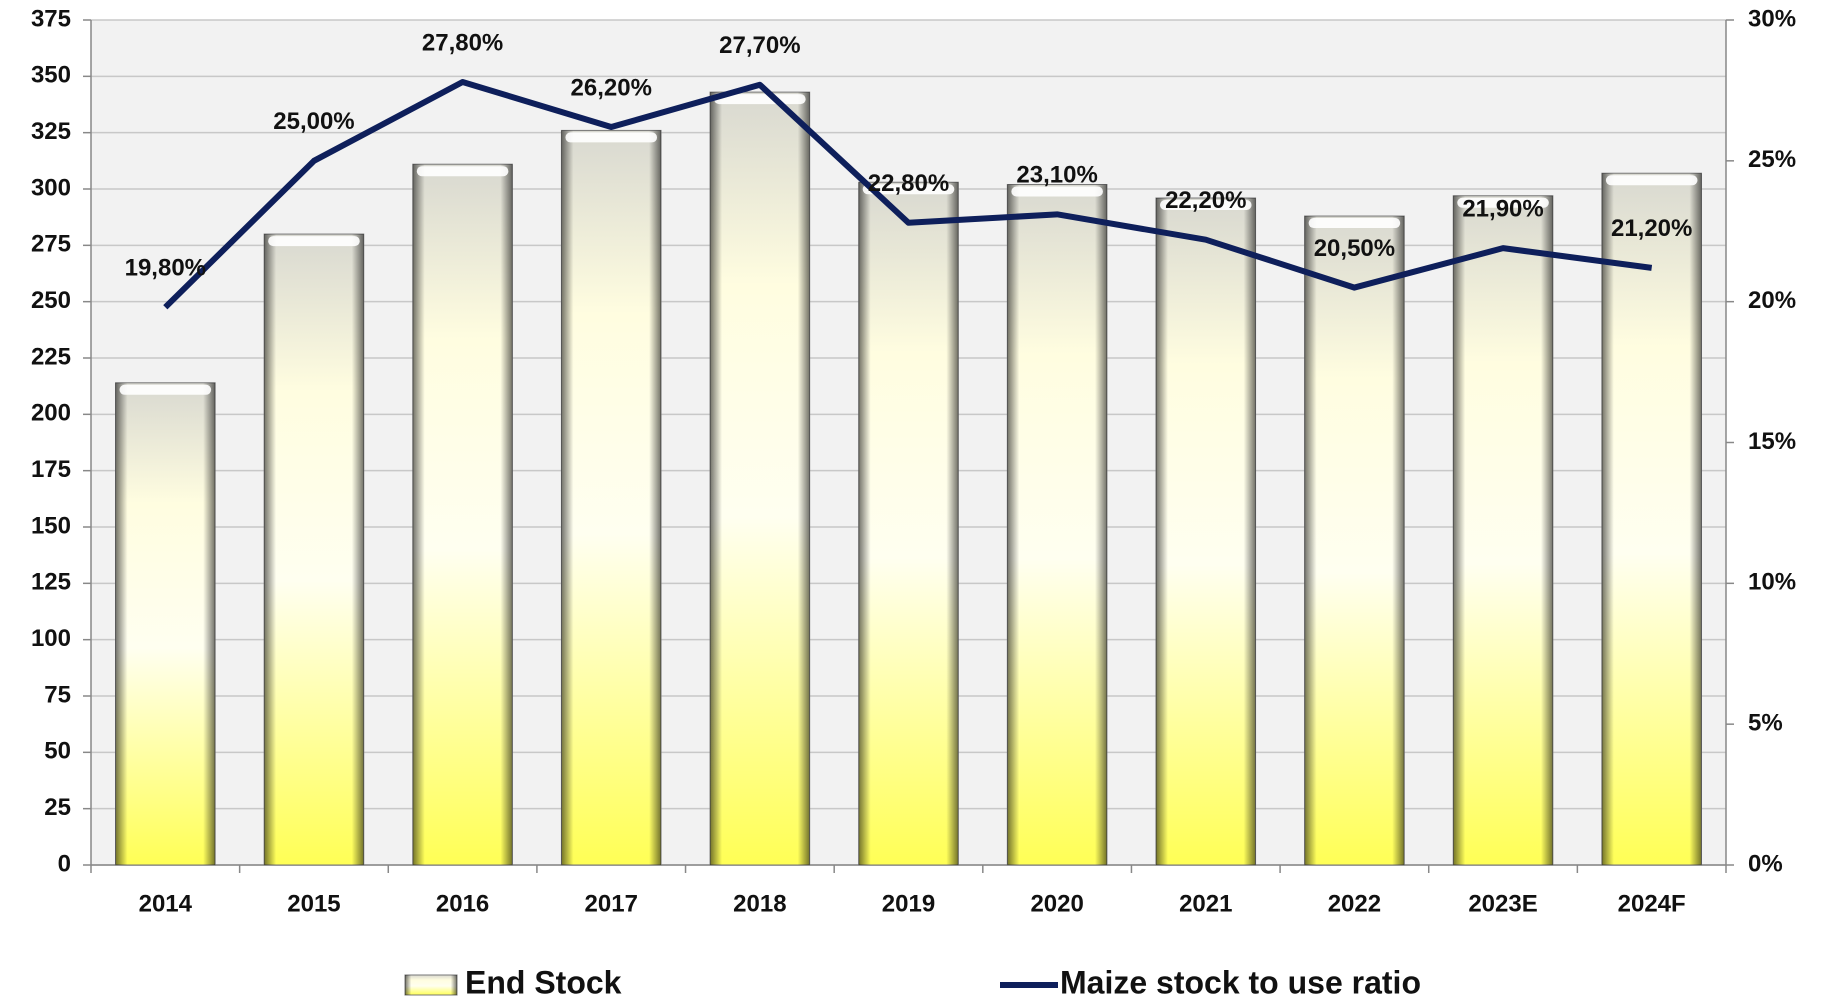 This screenshot has width=1823, height=997. What do you see at coordinates (543, 980) in the screenshot?
I see `legend-label: End Stock` at bounding box center [543, 980].